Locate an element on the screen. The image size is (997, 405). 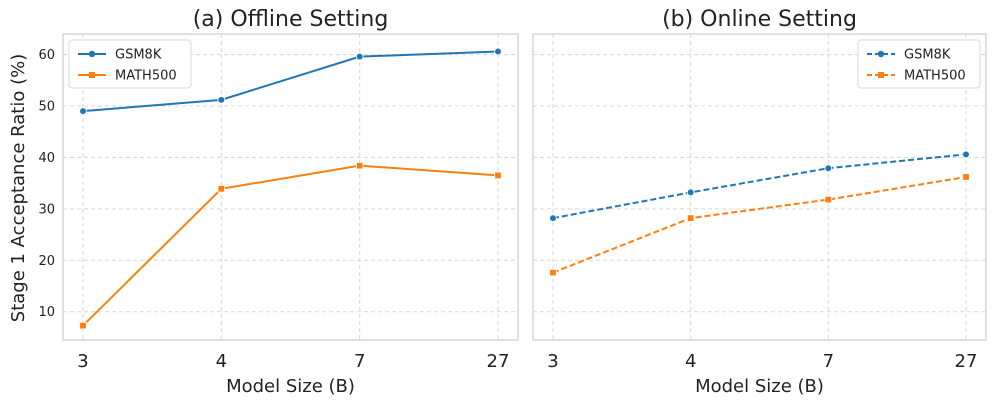
online-series-line-math500 is located at coordinates (759, 224).